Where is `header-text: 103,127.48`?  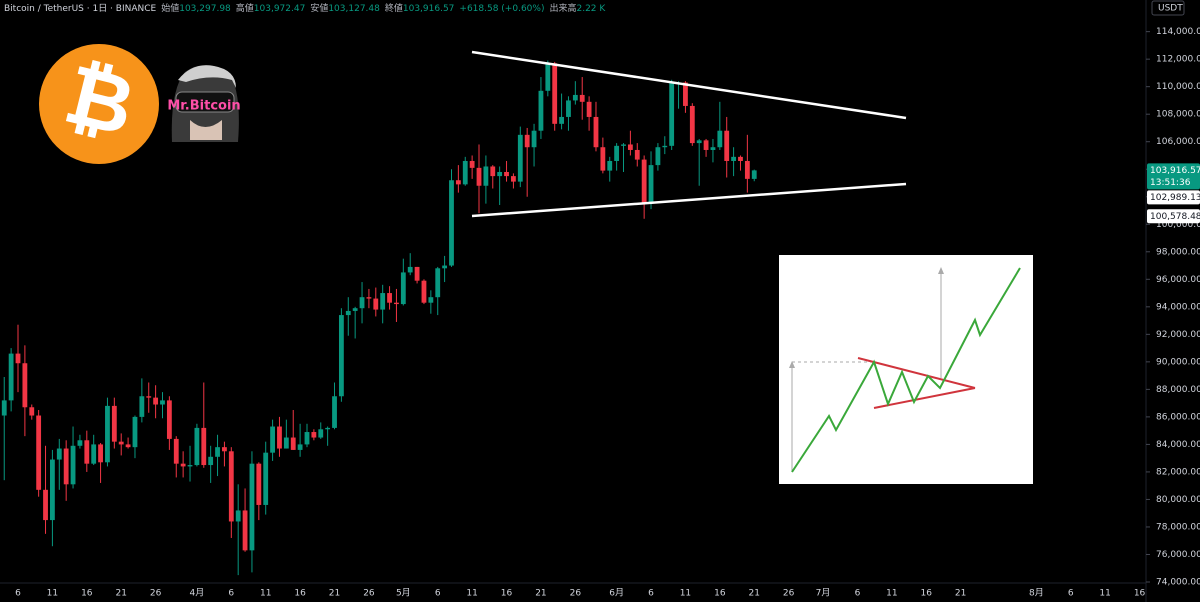 header-text: 103,127.48 is located at coordinates (354, 9).